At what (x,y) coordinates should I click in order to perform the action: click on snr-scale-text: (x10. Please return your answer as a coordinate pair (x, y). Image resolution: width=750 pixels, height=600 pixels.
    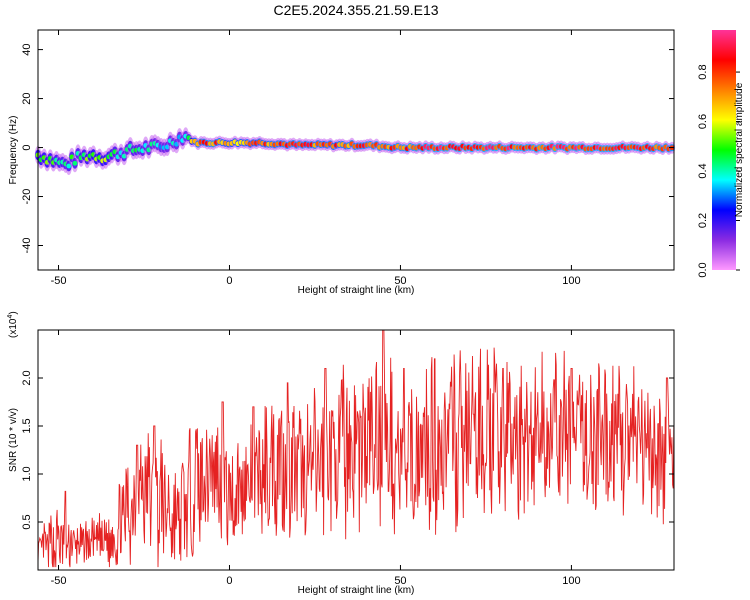
    Looking at the image, I should click on (13, 328).